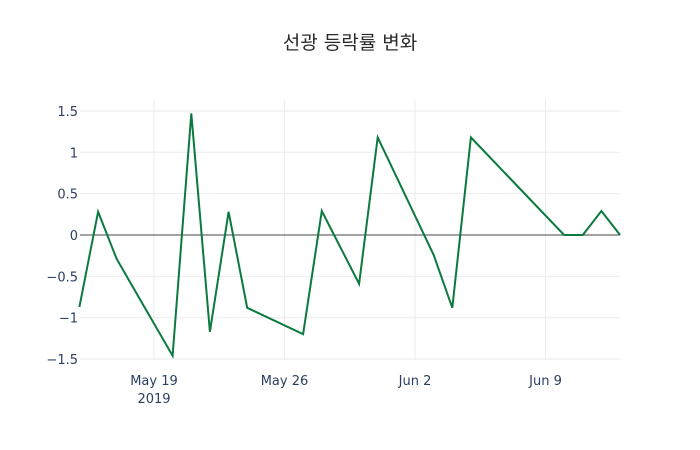  Describe the element at coordinates (67, 195) in the screenshot. I see `y-tick-label: 0.5` at that location.